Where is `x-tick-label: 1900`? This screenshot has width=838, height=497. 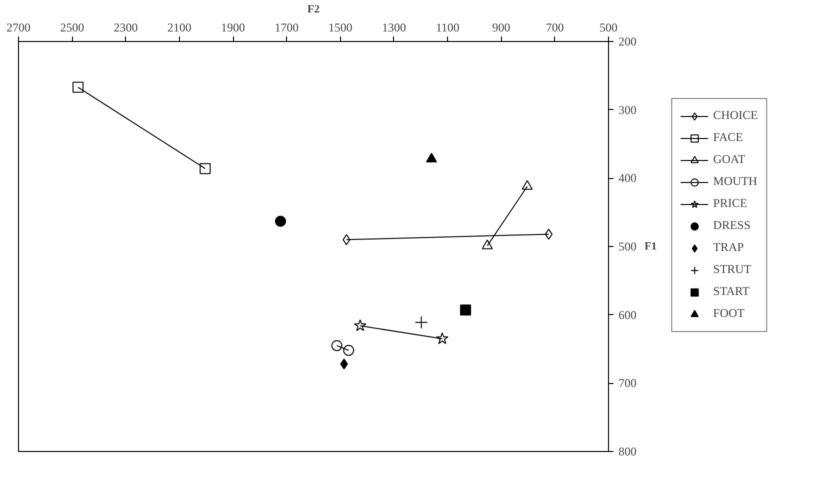 x-tick-label: 1900 is located at coordinates (233, 27).